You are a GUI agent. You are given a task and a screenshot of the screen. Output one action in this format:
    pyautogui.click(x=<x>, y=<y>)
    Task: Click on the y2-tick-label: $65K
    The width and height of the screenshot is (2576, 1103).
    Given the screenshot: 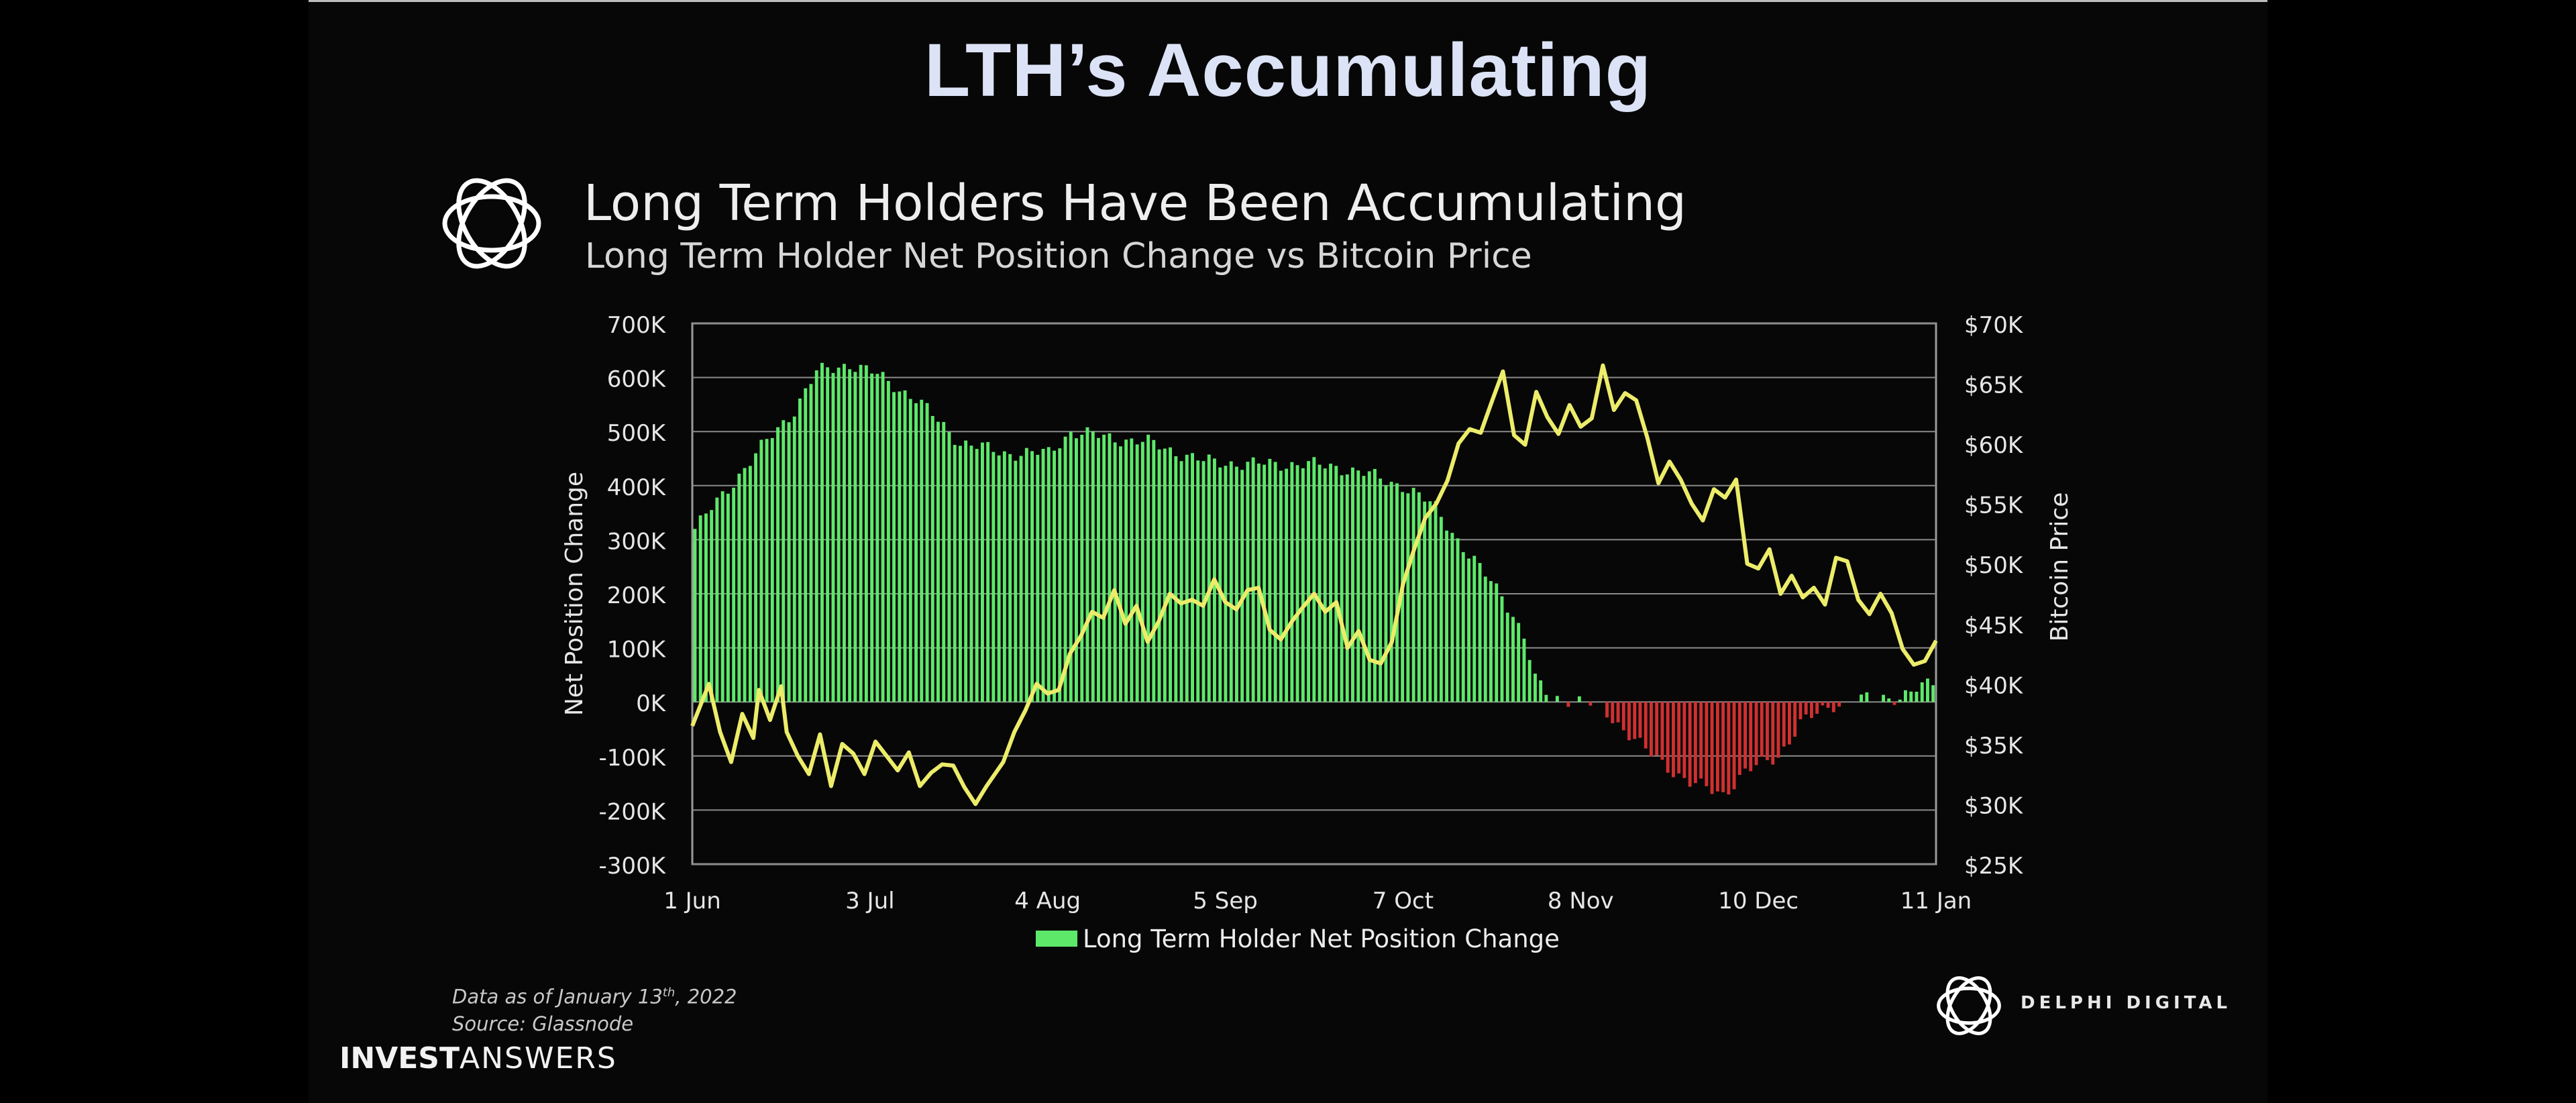 What is the action you would take?
    pyautogui.click(x=1994, y=386)
    